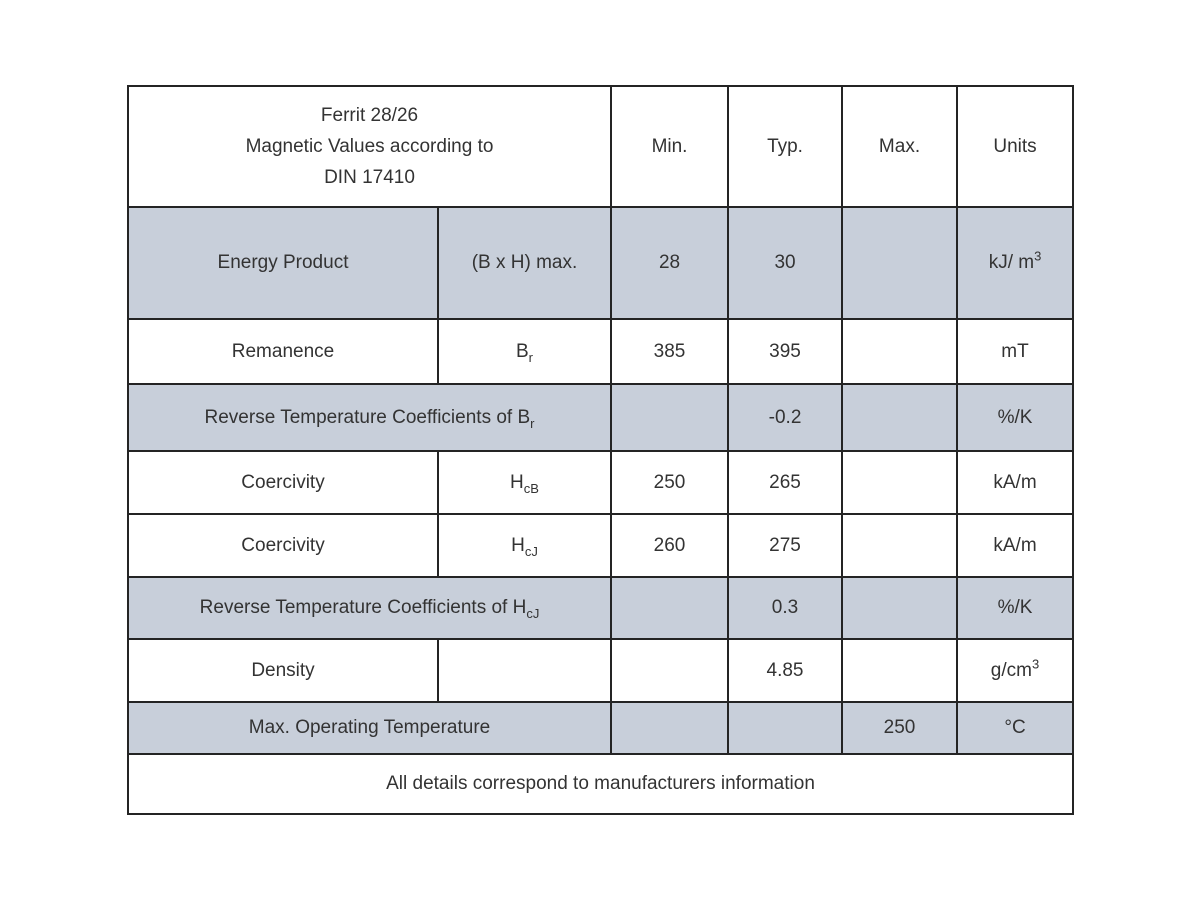 The image size is (1200, 900). I want to click on row-label-cell: Energy Product, so click(283, 263).